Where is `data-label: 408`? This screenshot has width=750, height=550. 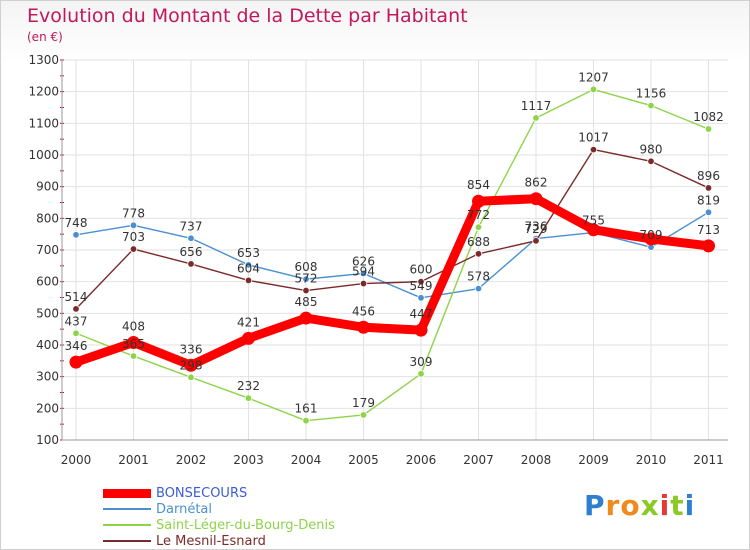 data-label: 408 is located at coordinates (133, 326).